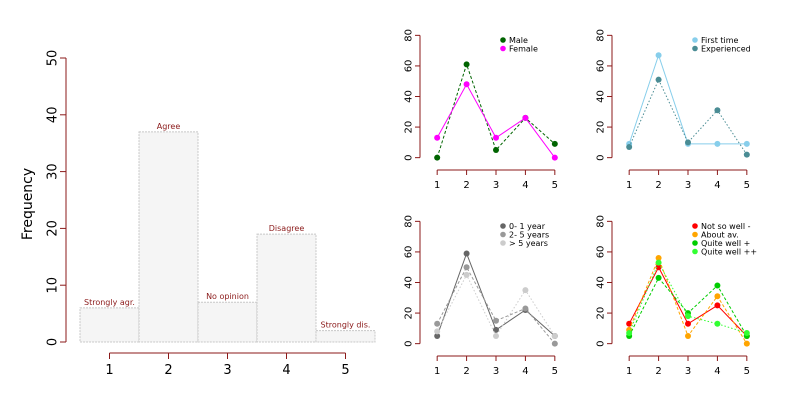 Image resolution: width=800 pixels, height=400 pixels. What do you see at coordinates (227, 370) in the screenshot?
I see `histogram-x-tick-label: 3` at bounding box center [227, 370].